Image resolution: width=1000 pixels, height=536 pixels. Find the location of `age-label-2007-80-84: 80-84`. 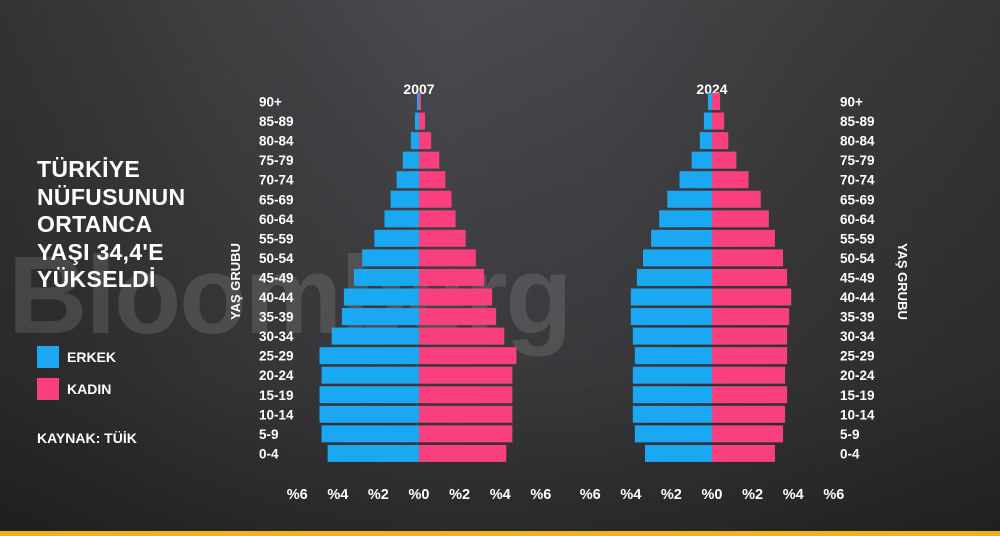

age-label-2007-80-84: 80-84 is located at coordinates (276, 141).